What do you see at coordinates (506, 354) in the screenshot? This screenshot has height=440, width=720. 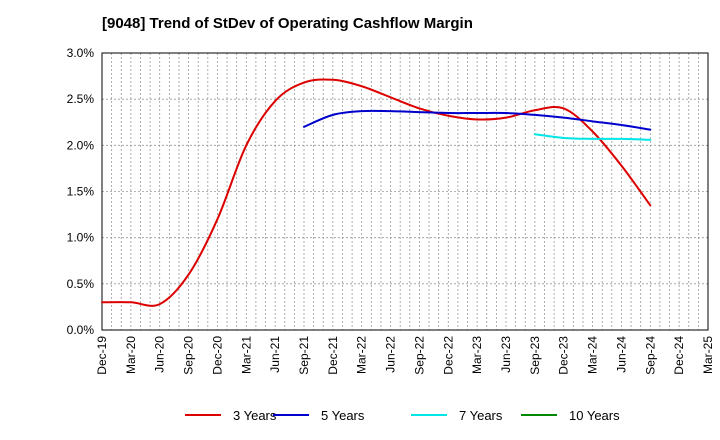 I see `x-tick-label: Jun-23` at bounding box center [506, 354].